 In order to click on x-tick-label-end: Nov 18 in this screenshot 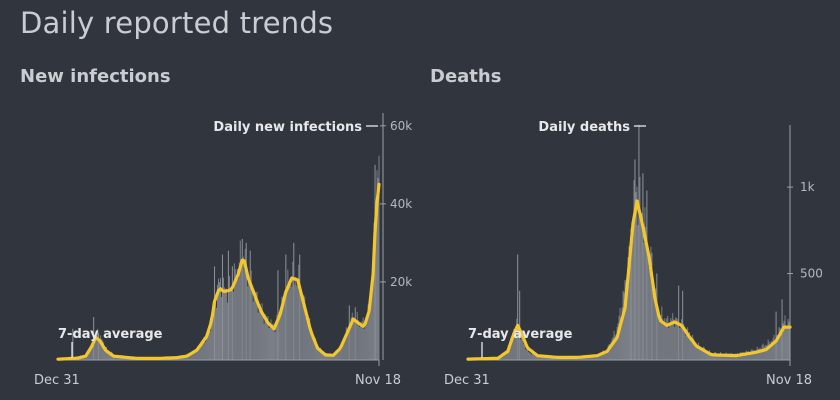, I will do `click(378, 380)`.